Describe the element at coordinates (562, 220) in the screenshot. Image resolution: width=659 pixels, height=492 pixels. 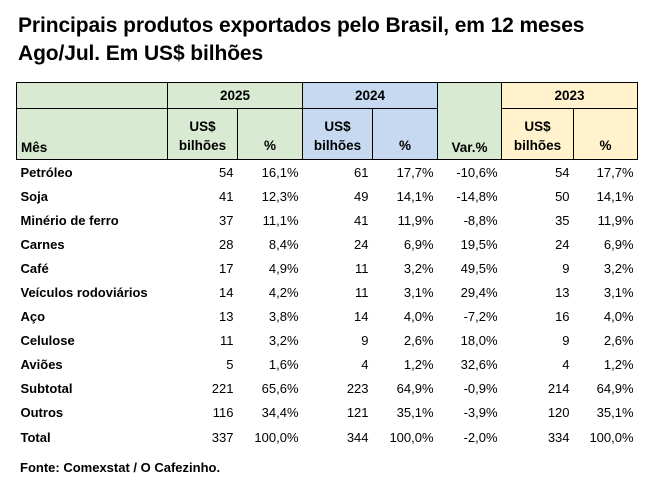
I see `value-2023: 35` at that location.